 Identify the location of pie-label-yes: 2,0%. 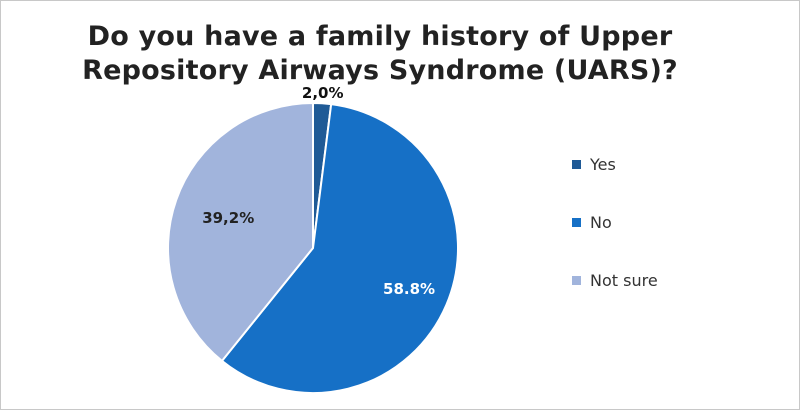
(323, 93).